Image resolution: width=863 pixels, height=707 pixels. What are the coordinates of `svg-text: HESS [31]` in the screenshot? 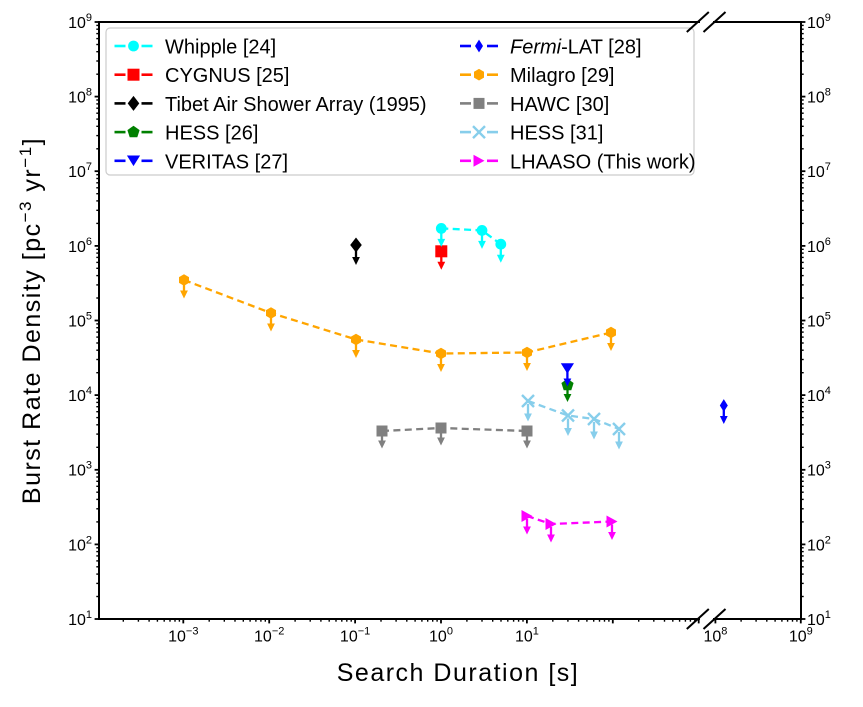 It's located at (556, 134).